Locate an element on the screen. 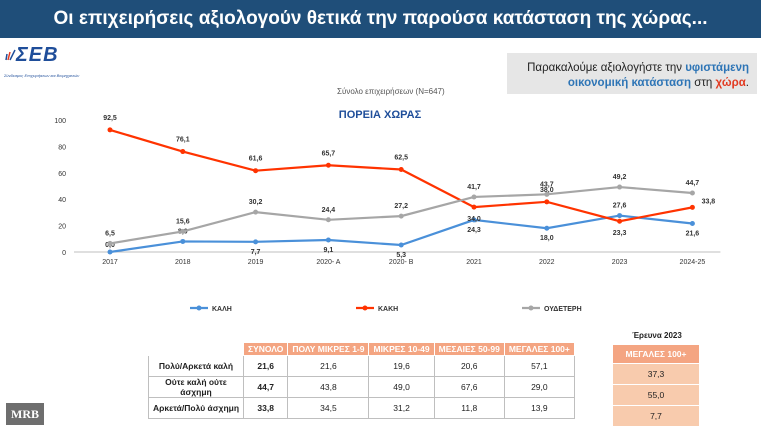 The width and height of the screenshot is (761, 429). legend-label: ΟΥΔΕΤΕΡΗ is located at coordinates (563, 309).